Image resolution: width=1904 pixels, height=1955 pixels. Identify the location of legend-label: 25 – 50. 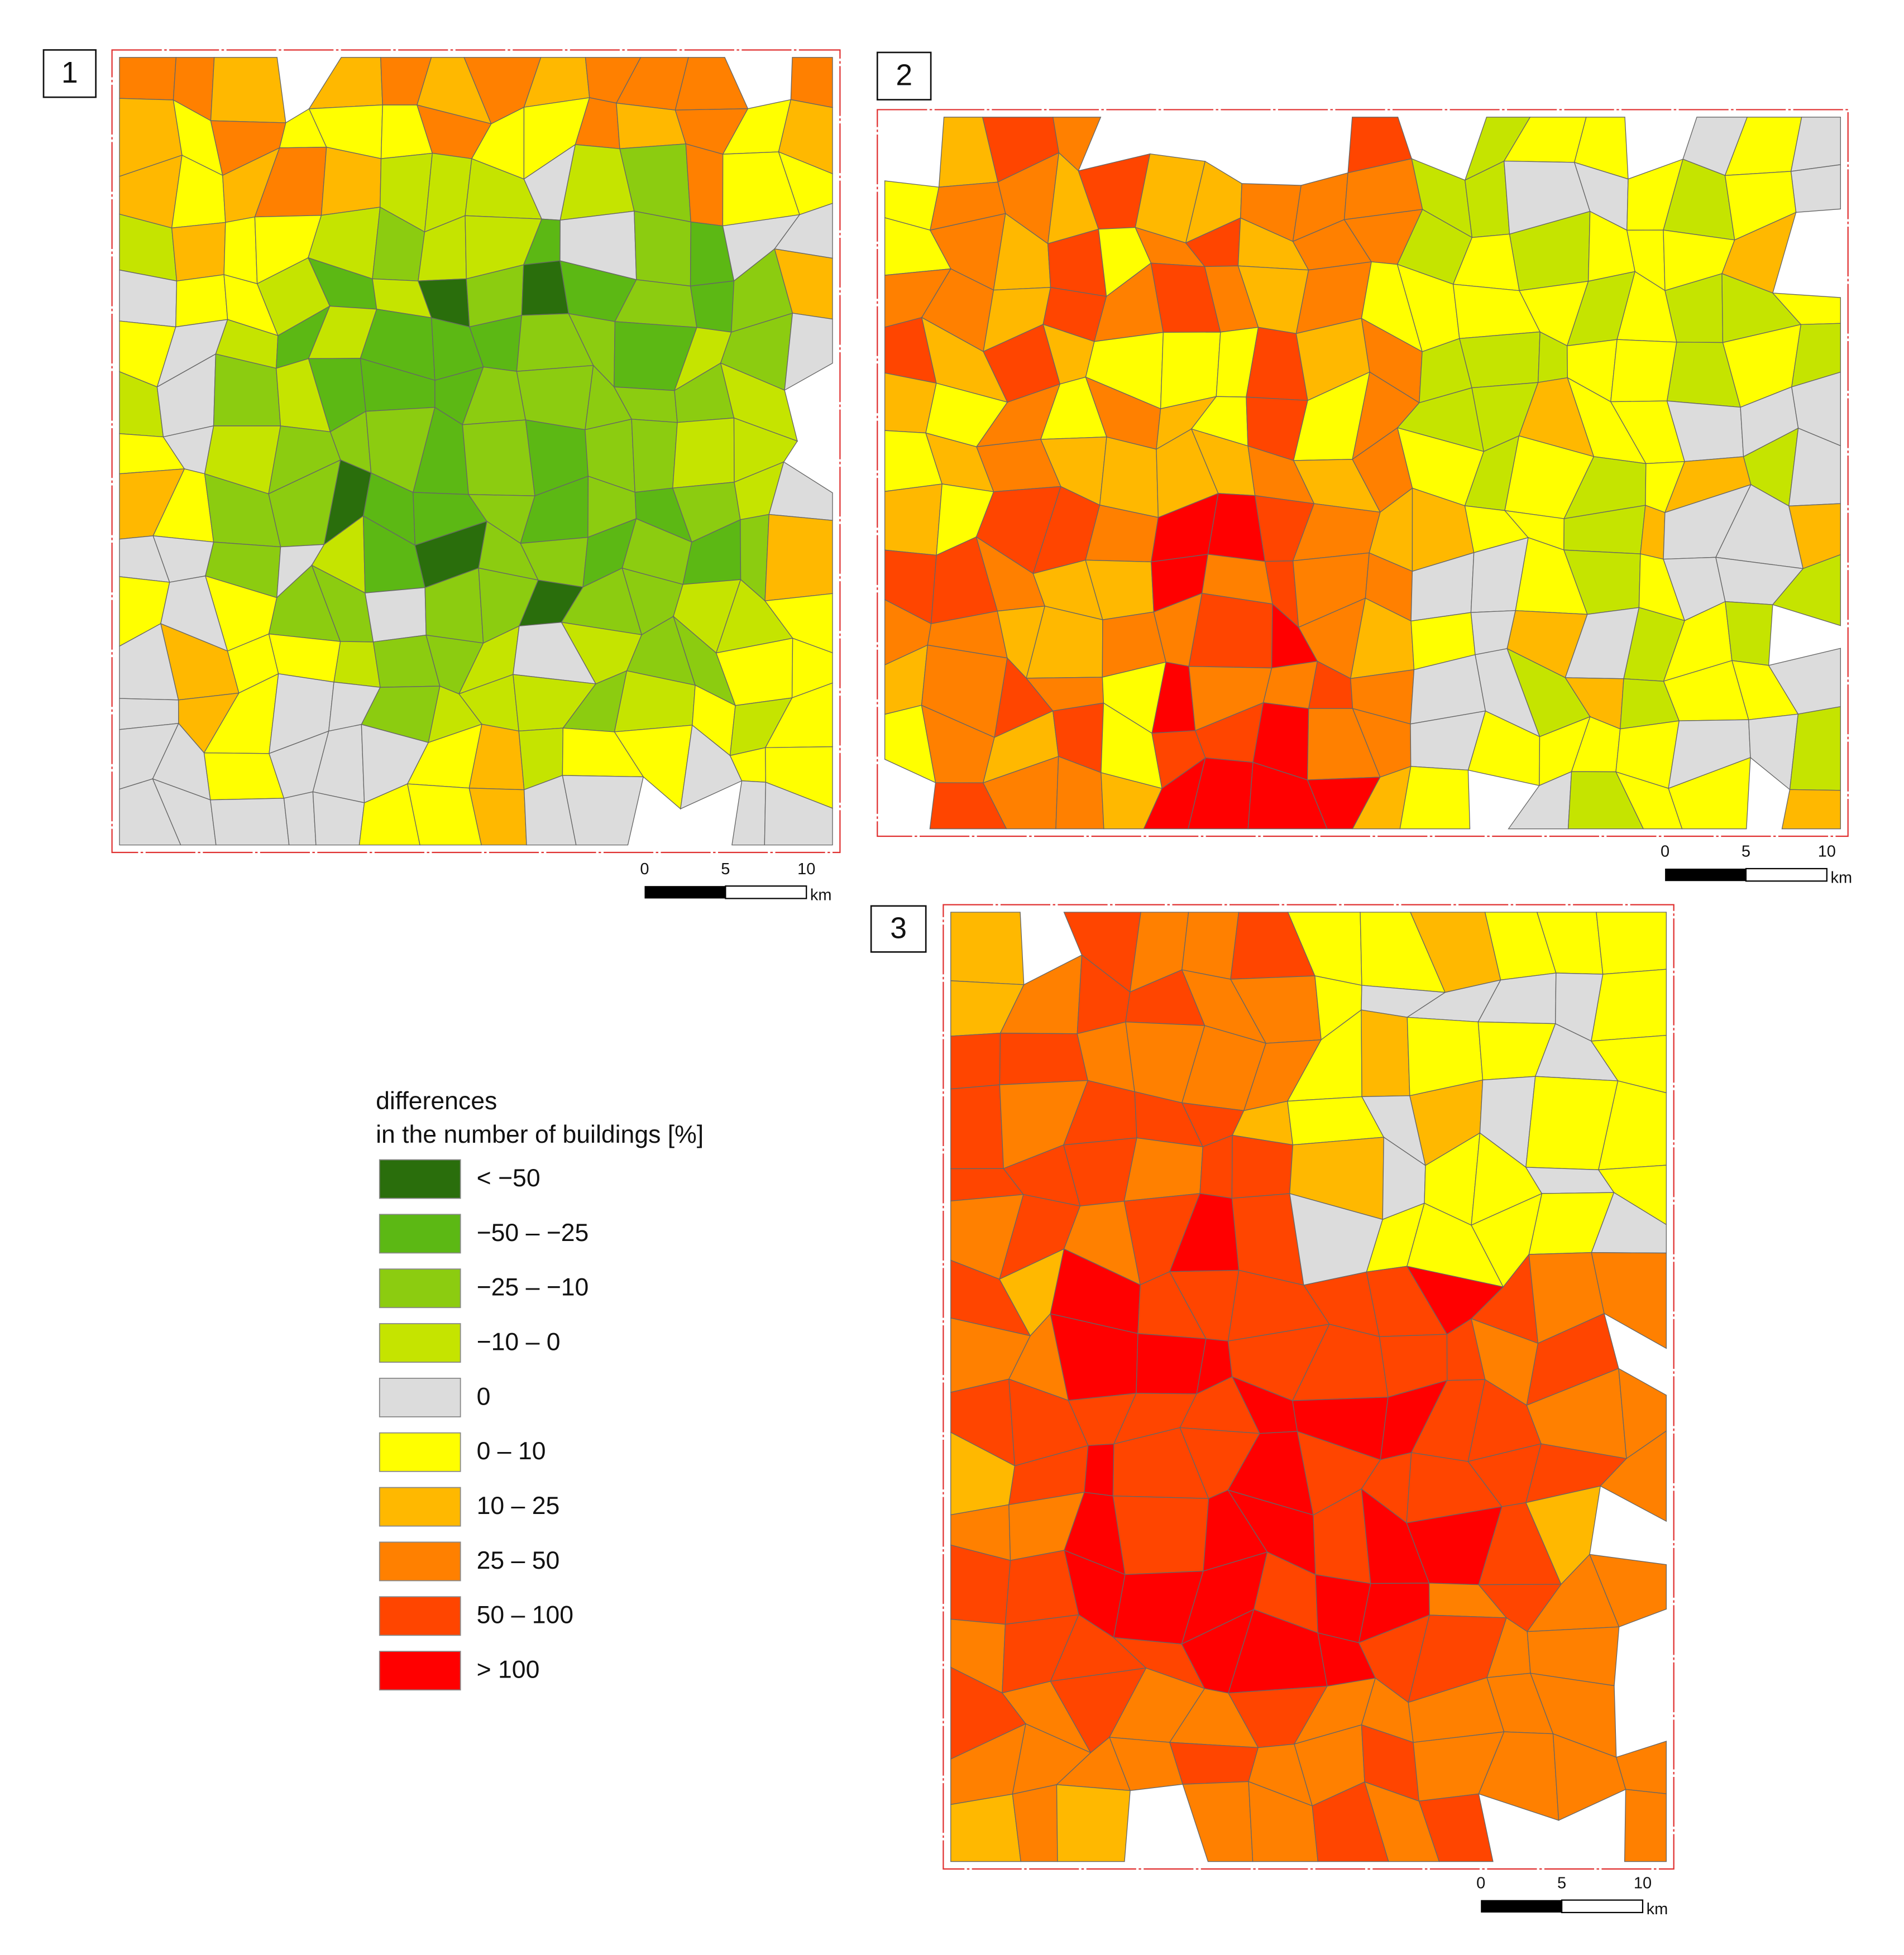
(518, 1560).